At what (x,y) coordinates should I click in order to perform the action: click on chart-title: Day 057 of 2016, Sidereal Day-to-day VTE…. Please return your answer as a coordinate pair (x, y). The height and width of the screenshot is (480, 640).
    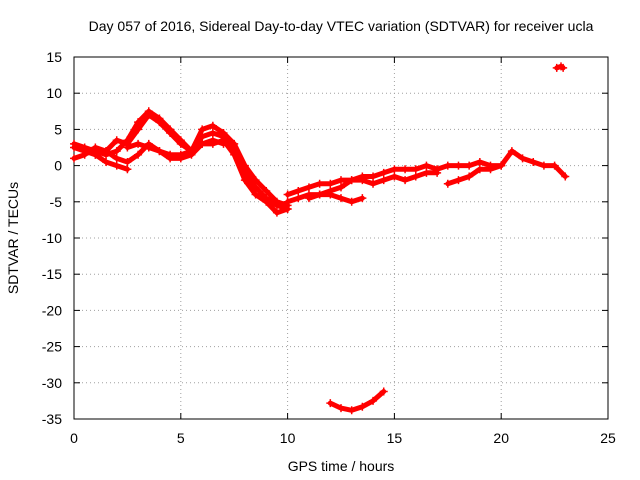
    Looking at the image, I should click on (341, 26).